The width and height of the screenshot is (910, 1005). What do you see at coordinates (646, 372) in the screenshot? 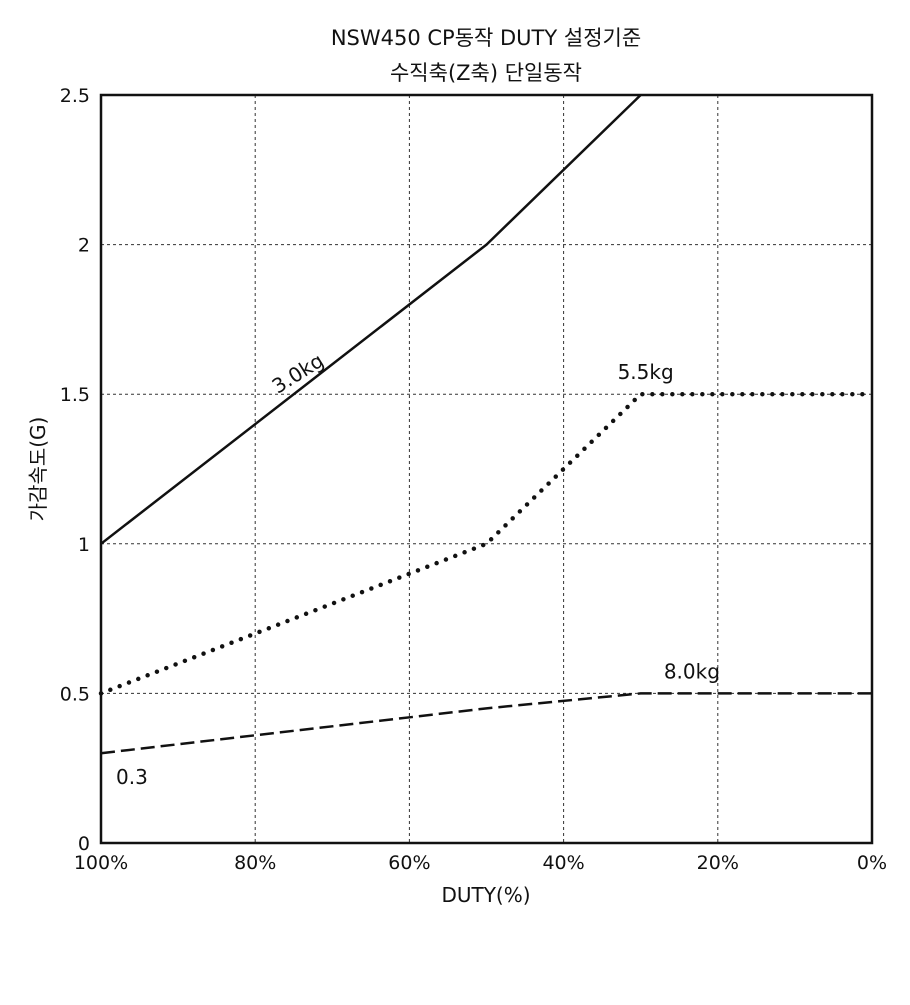
I see `series-label-1: 5.5kg` at bounding box center [646, 372].